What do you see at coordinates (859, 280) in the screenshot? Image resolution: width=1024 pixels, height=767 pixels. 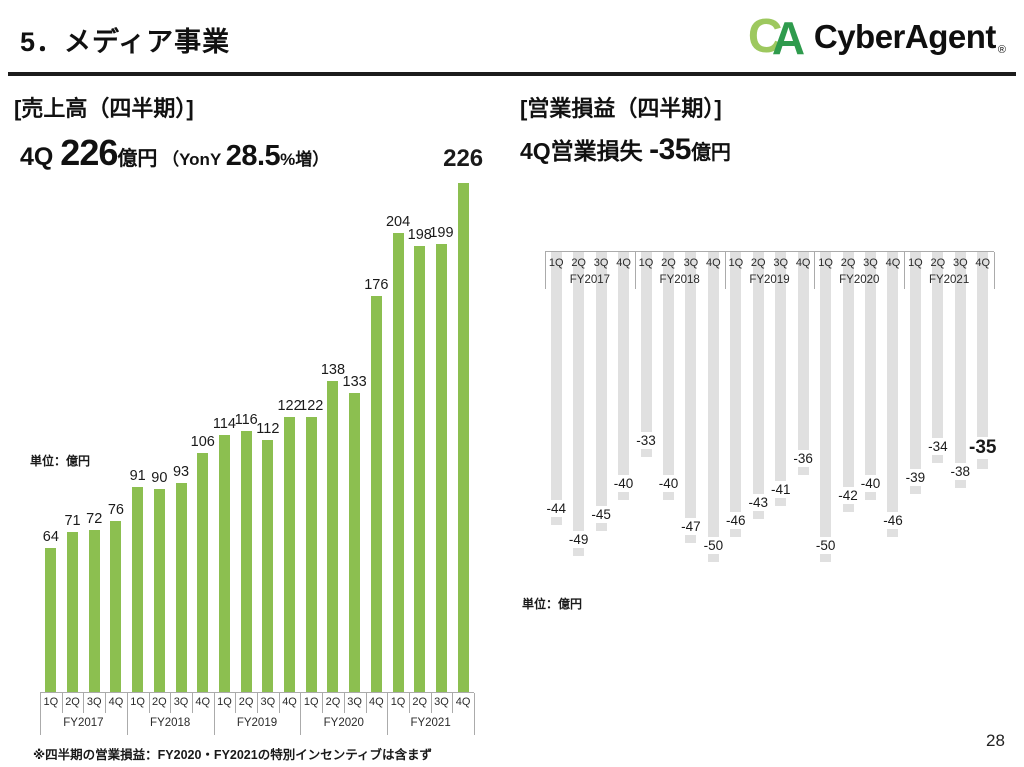 I see `axis-label-FY2020: FY2020` at bounding box center [859, 280].